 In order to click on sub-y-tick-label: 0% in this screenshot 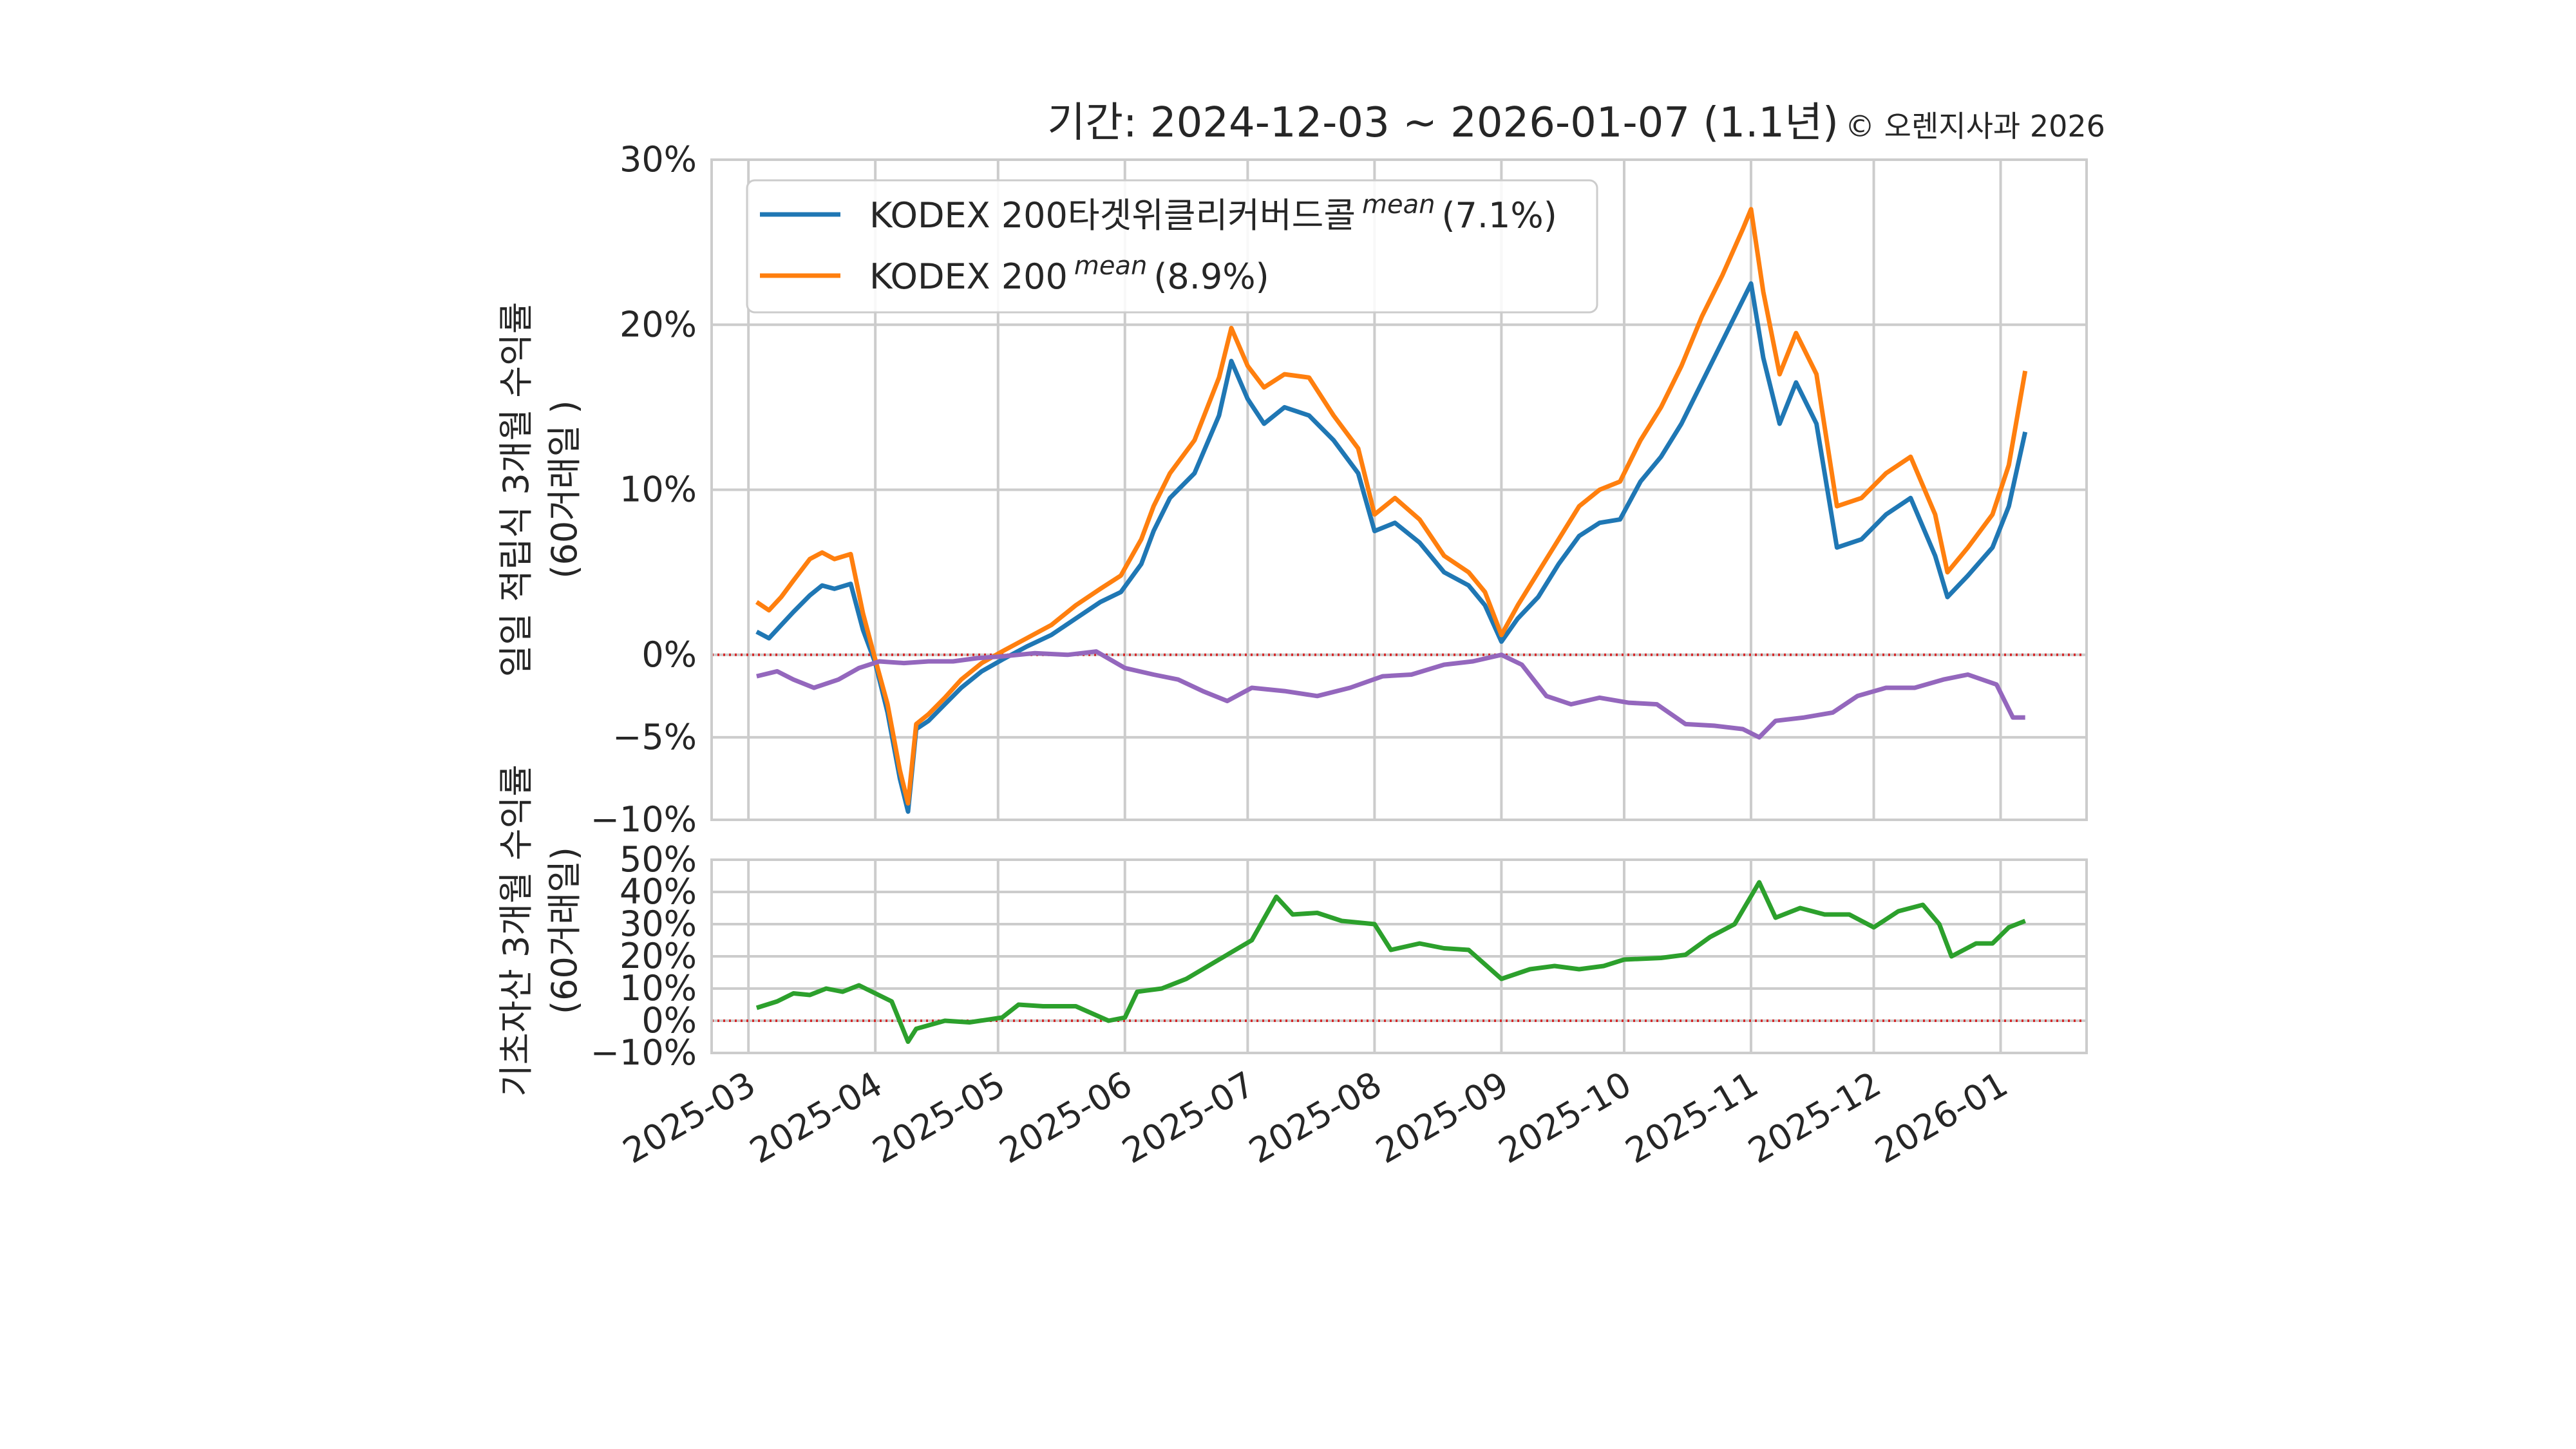, I will do `click(669, 1020)`.